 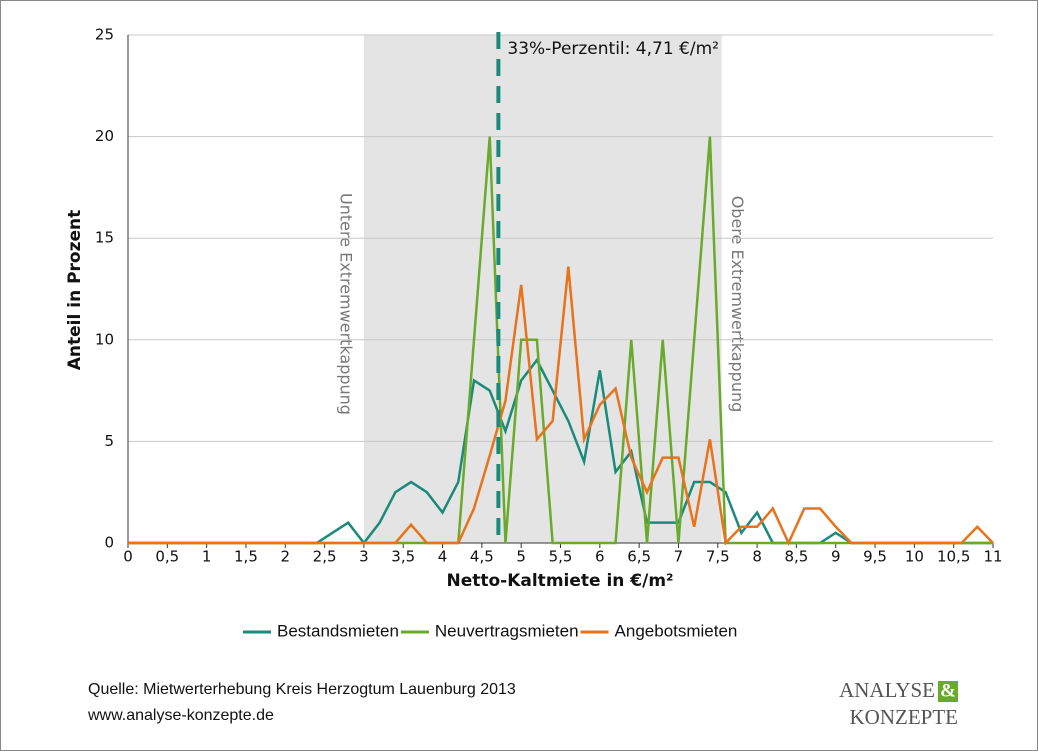 I want to click on legend-label: Angebotsmieten, so click(x=676, y=630).